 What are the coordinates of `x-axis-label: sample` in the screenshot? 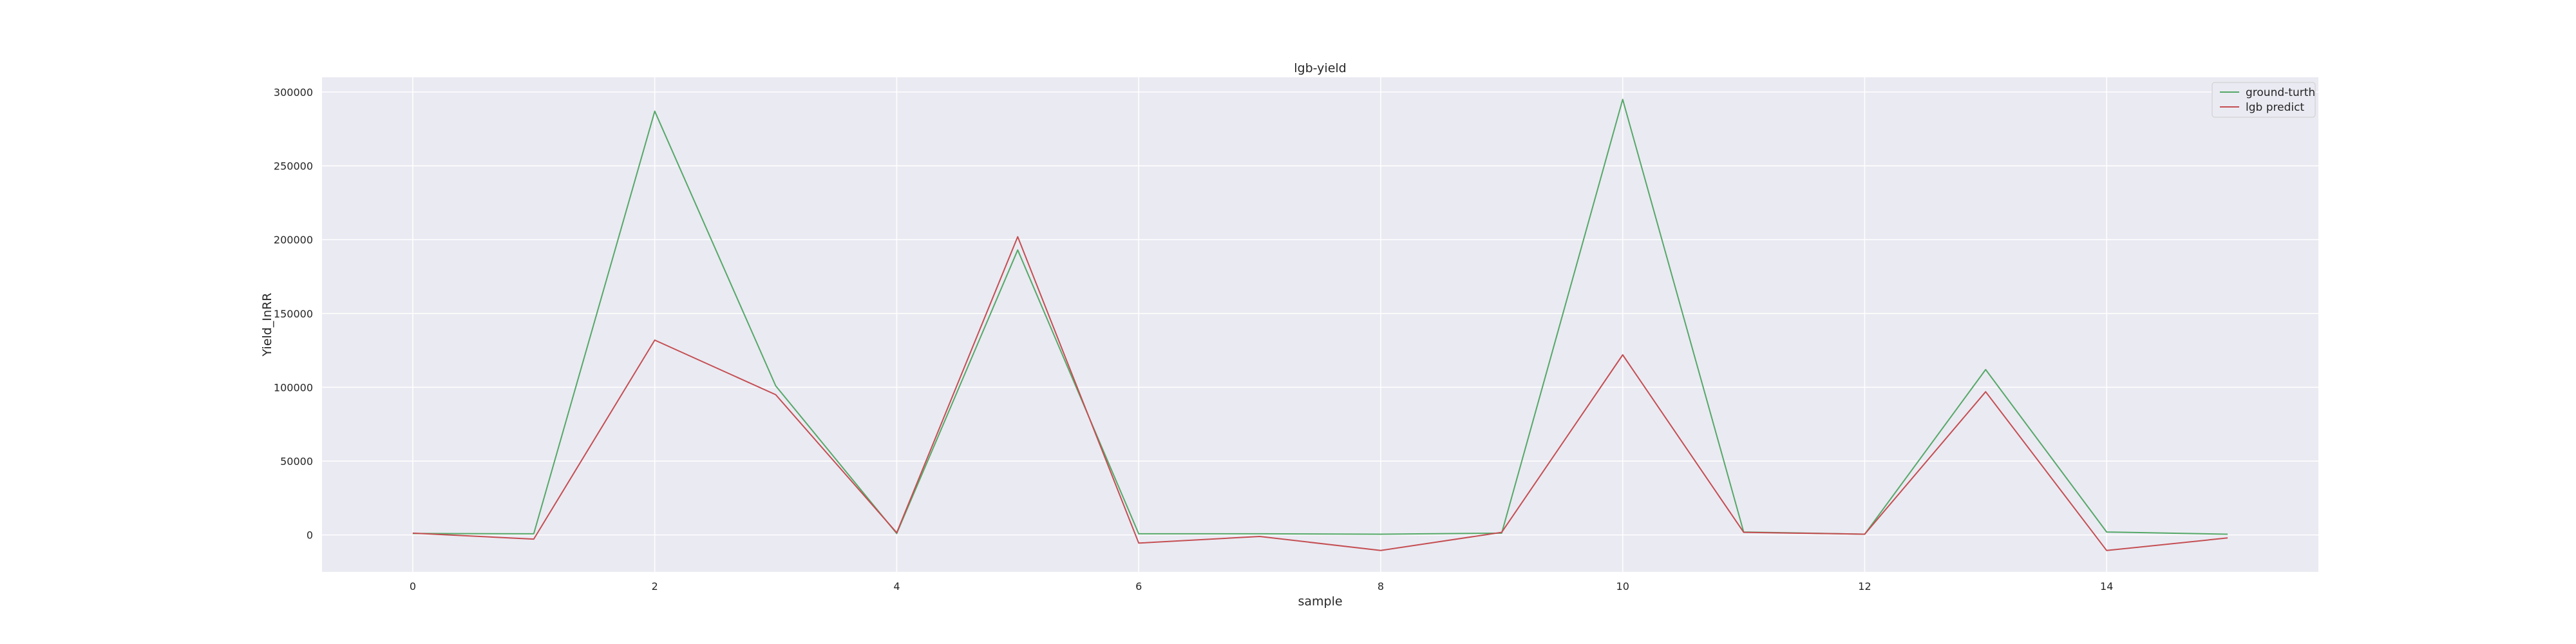 It's located at (1320, 602).